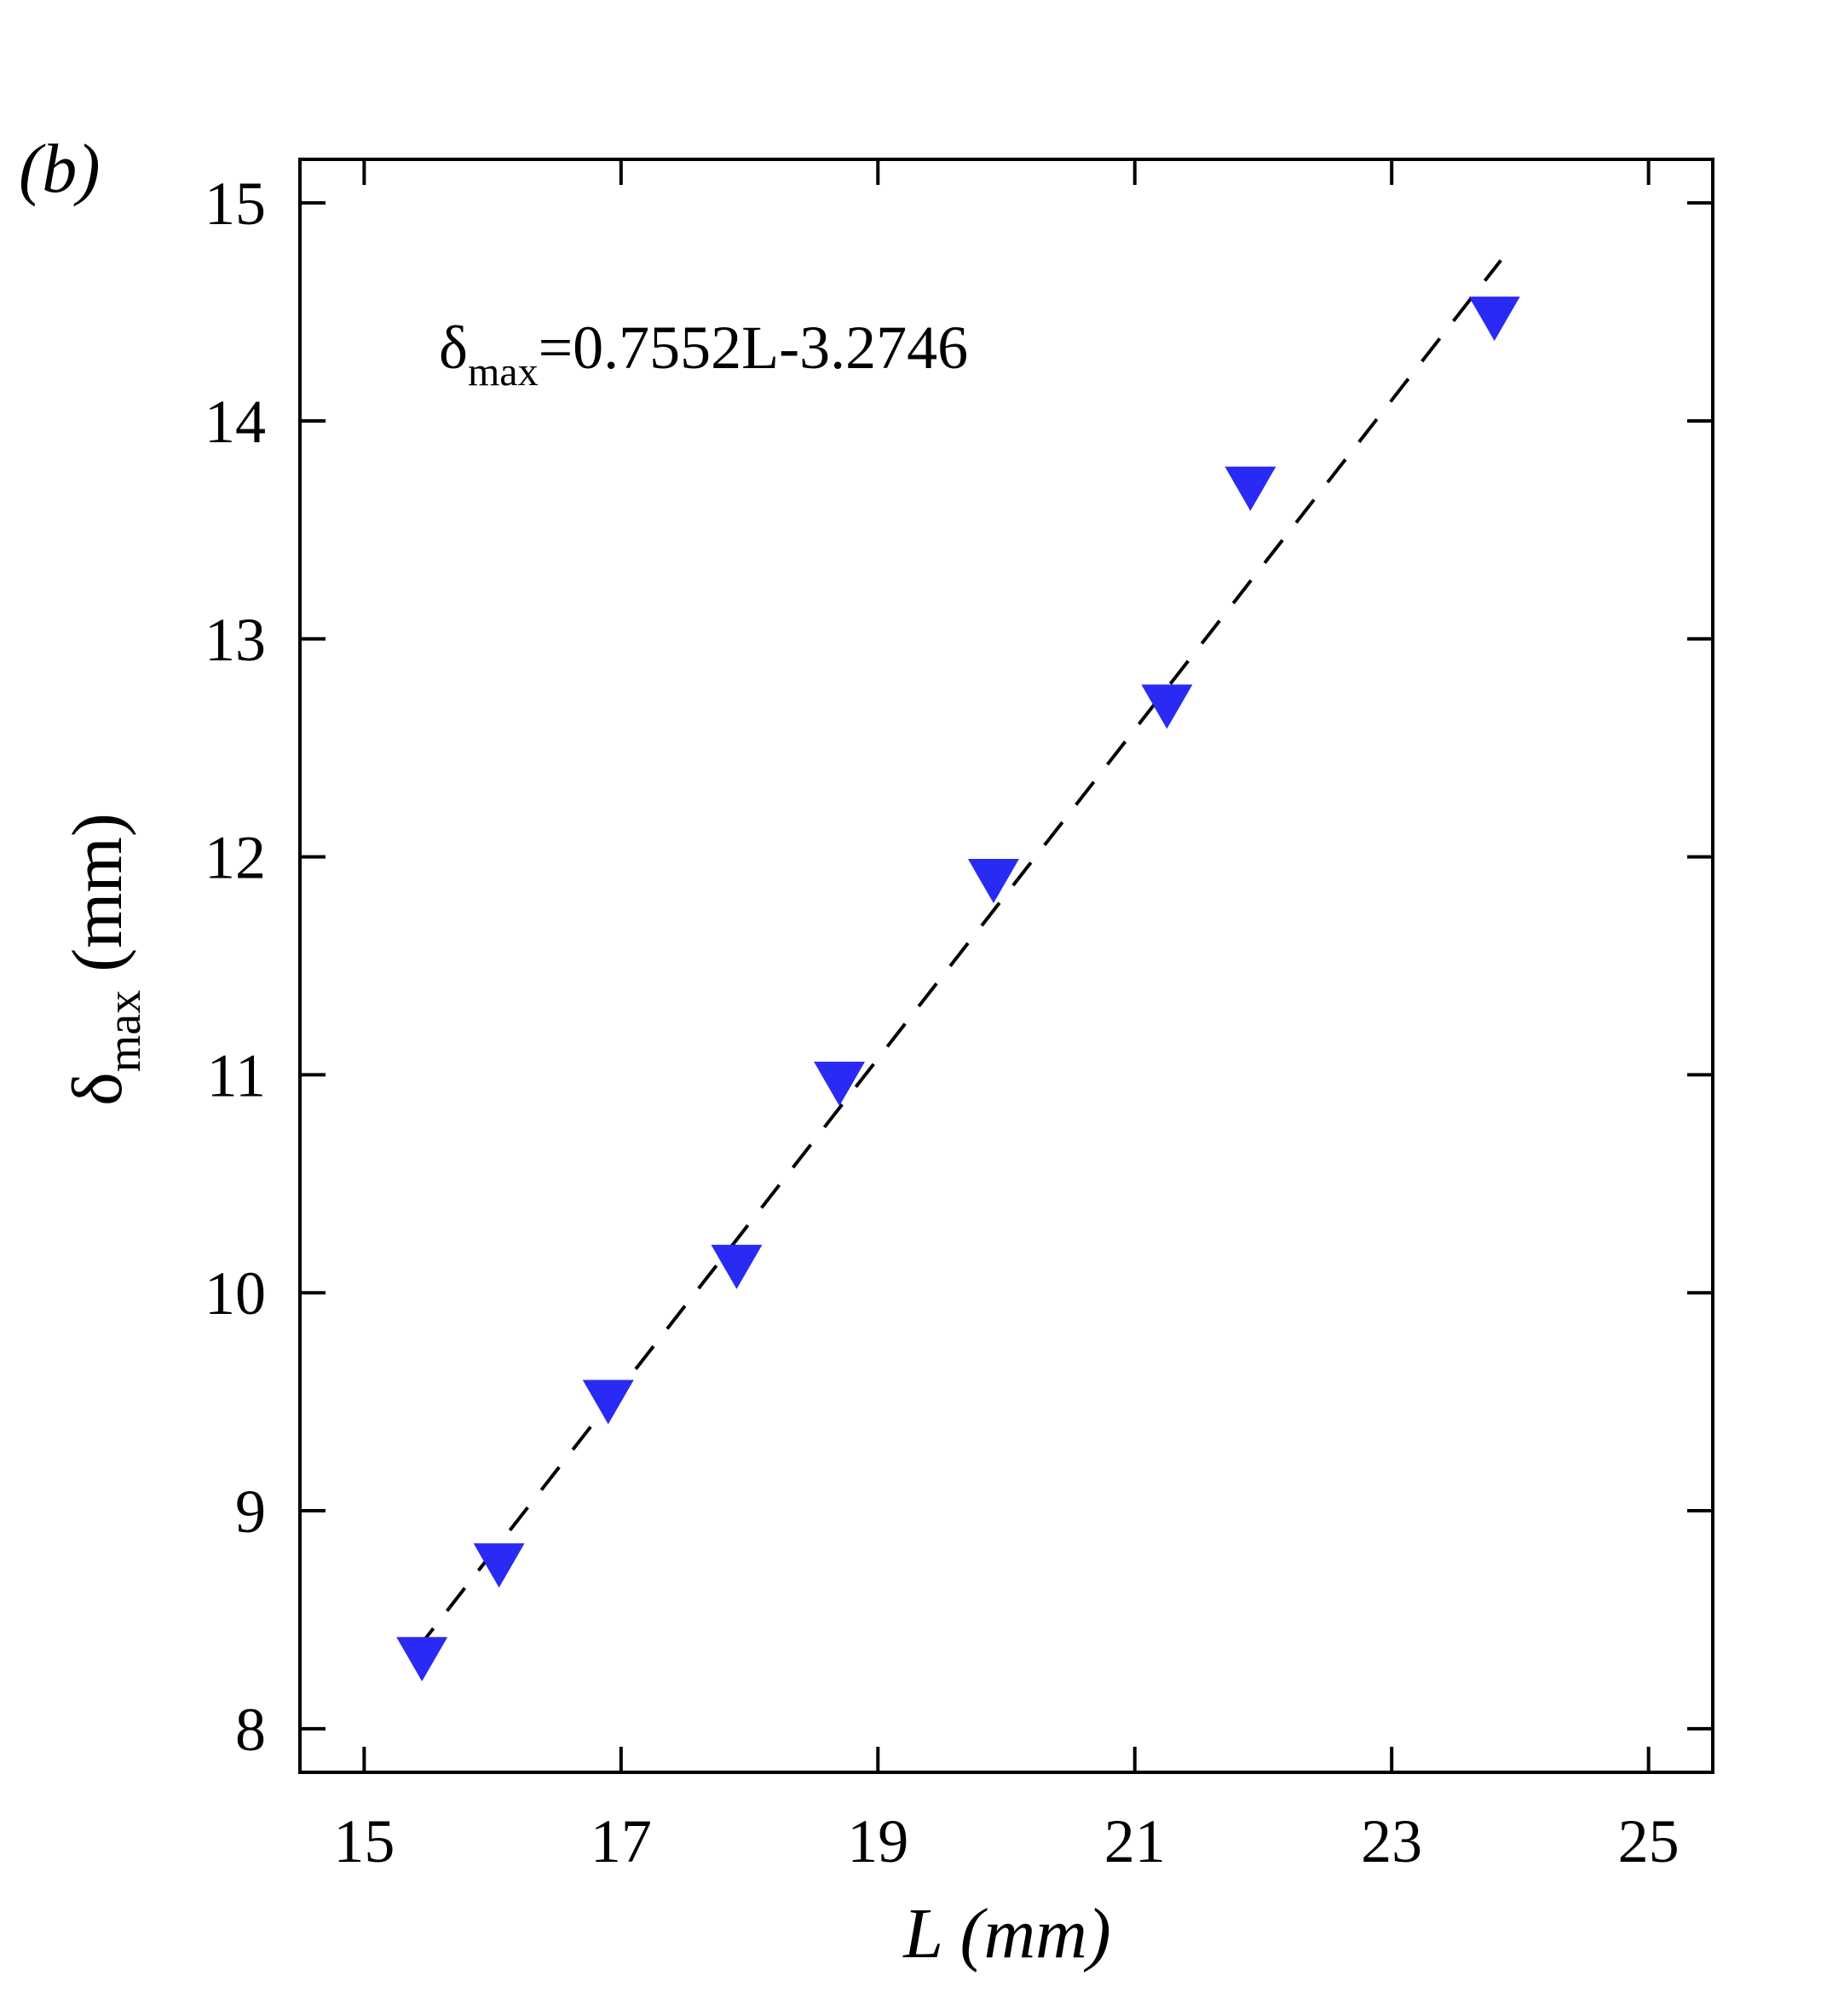 The height and width of the screenshot is (2016, 1844). What do you see at coordinates (364, 1841) in the screenshot?
I see `x-tick-label: 15` at bounding box center [364, 1841].